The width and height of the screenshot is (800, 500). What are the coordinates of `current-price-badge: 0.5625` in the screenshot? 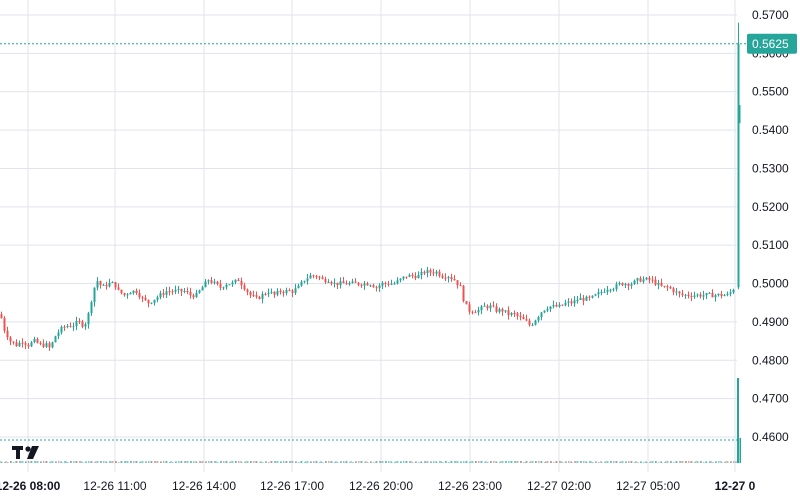 It's located at (772, 43).